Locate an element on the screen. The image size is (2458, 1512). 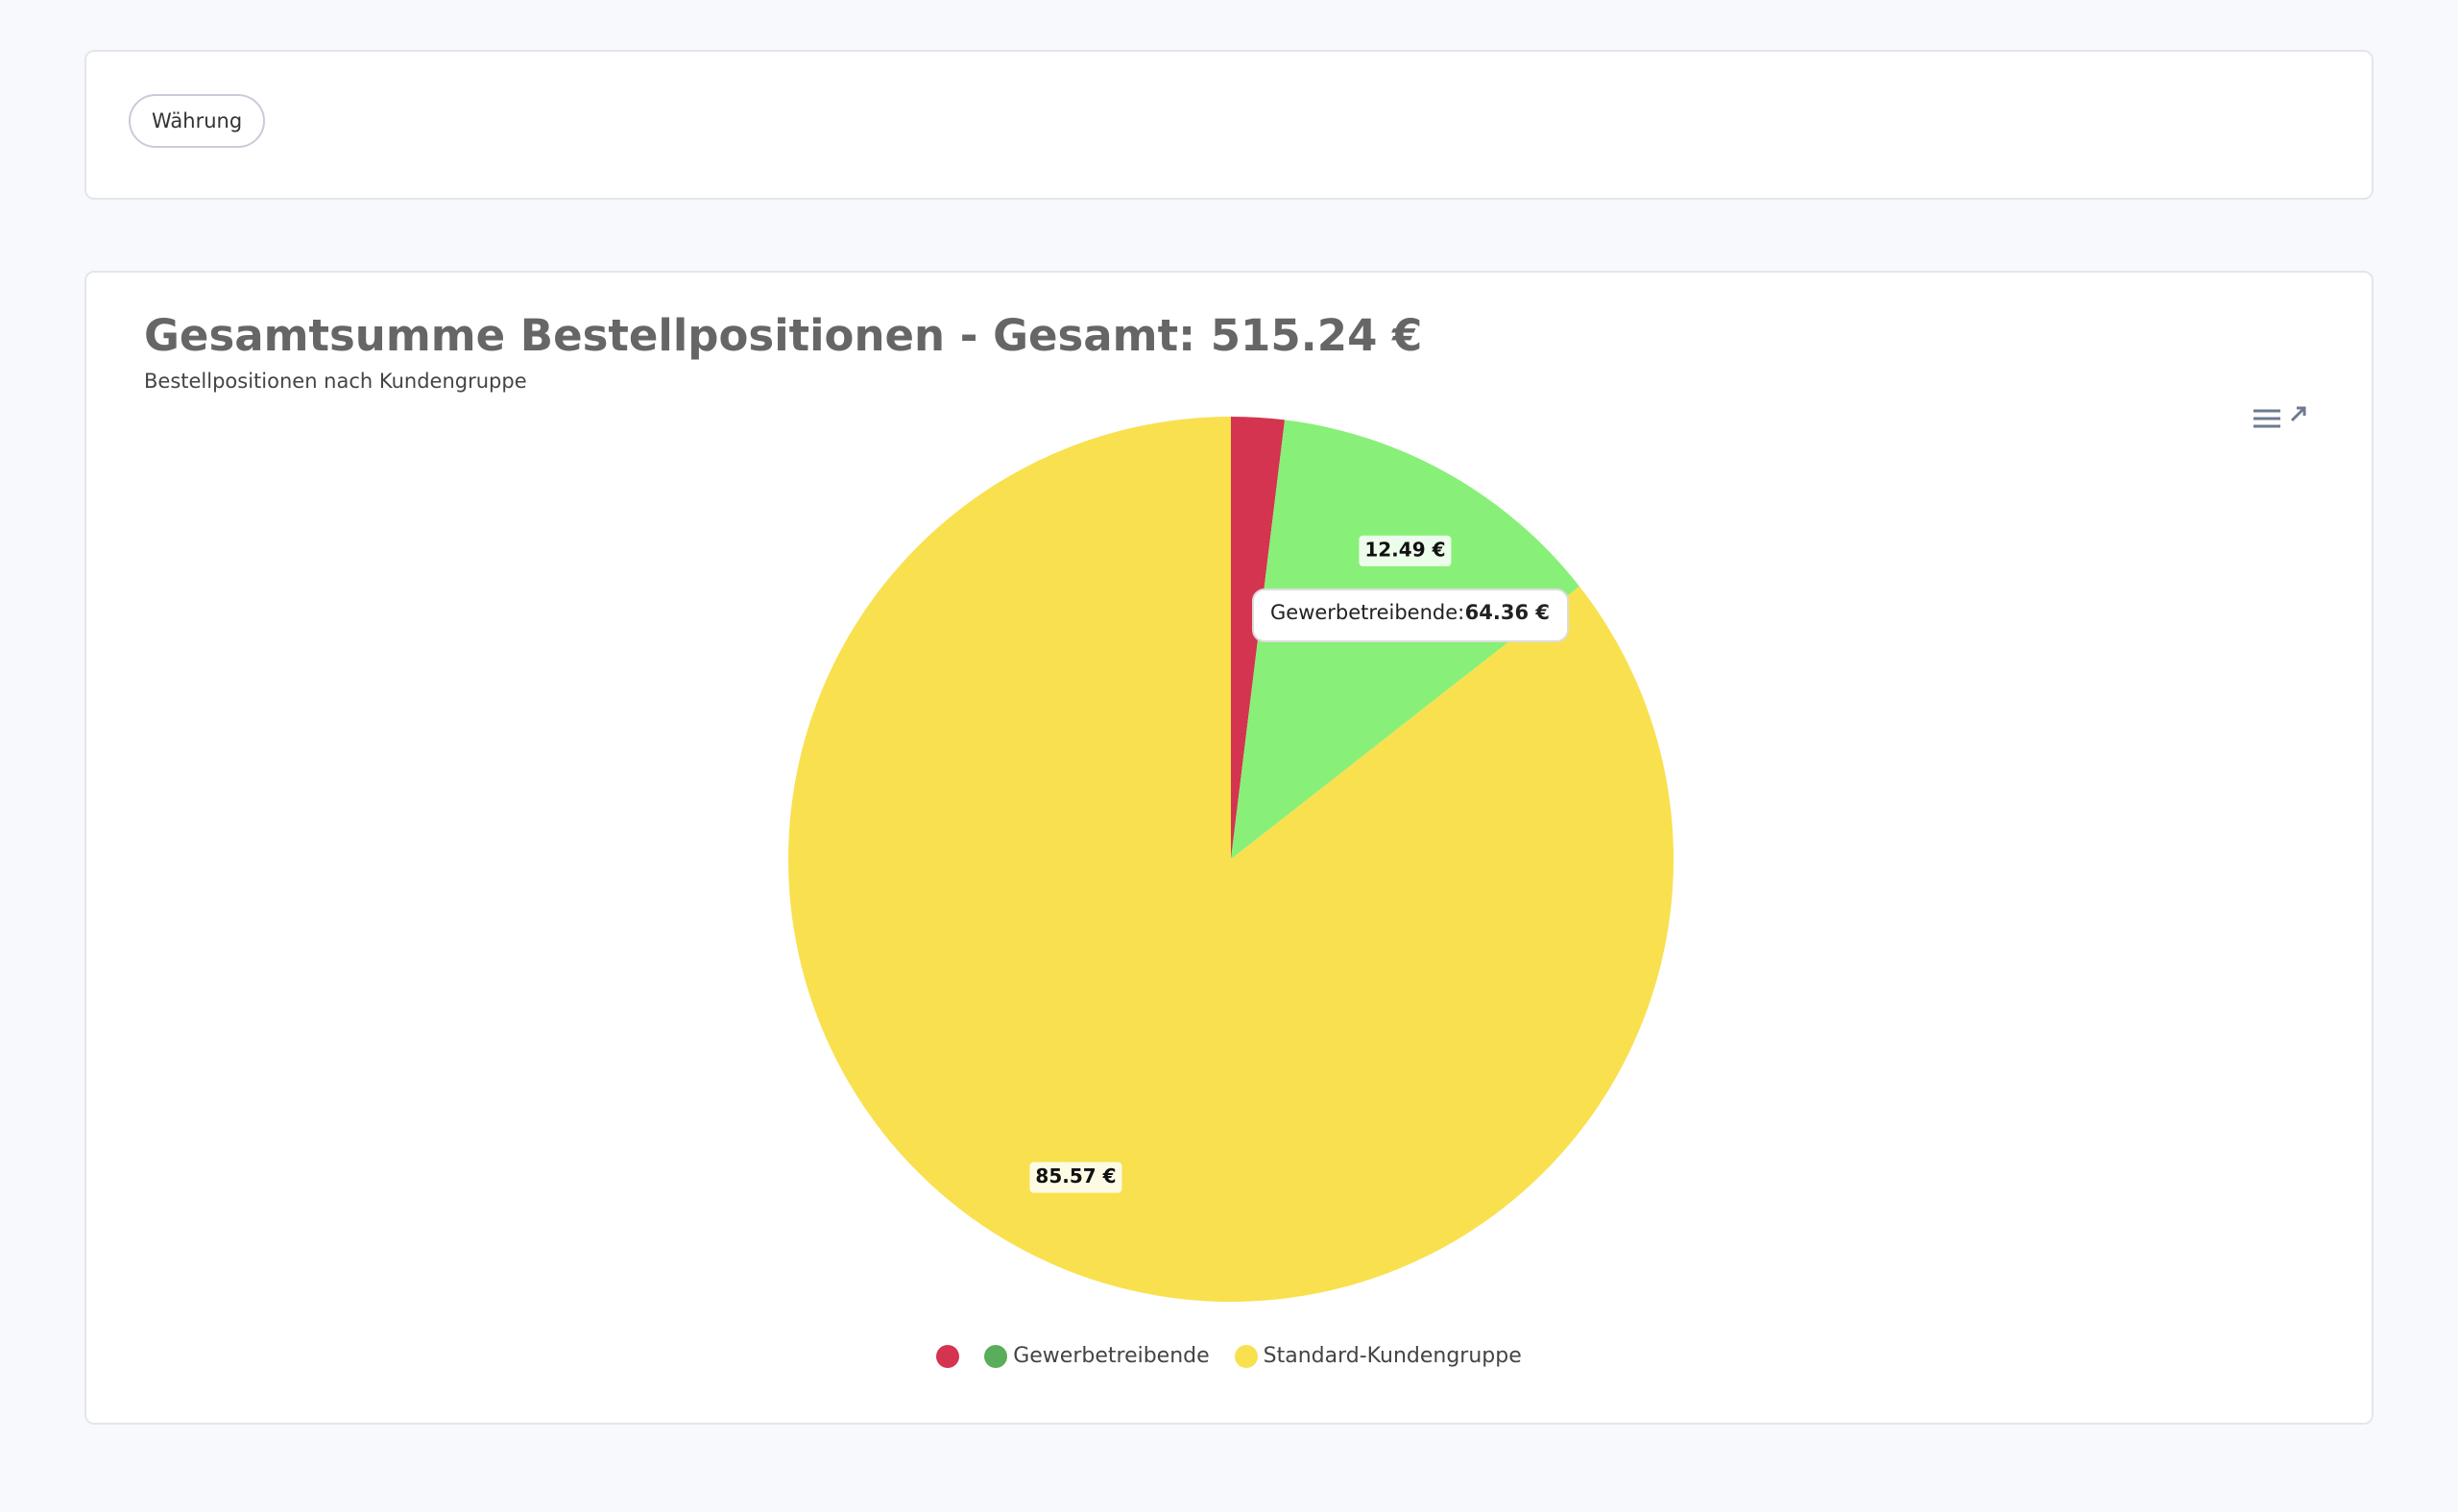
legend-item is located at coordinates (948, 1356).